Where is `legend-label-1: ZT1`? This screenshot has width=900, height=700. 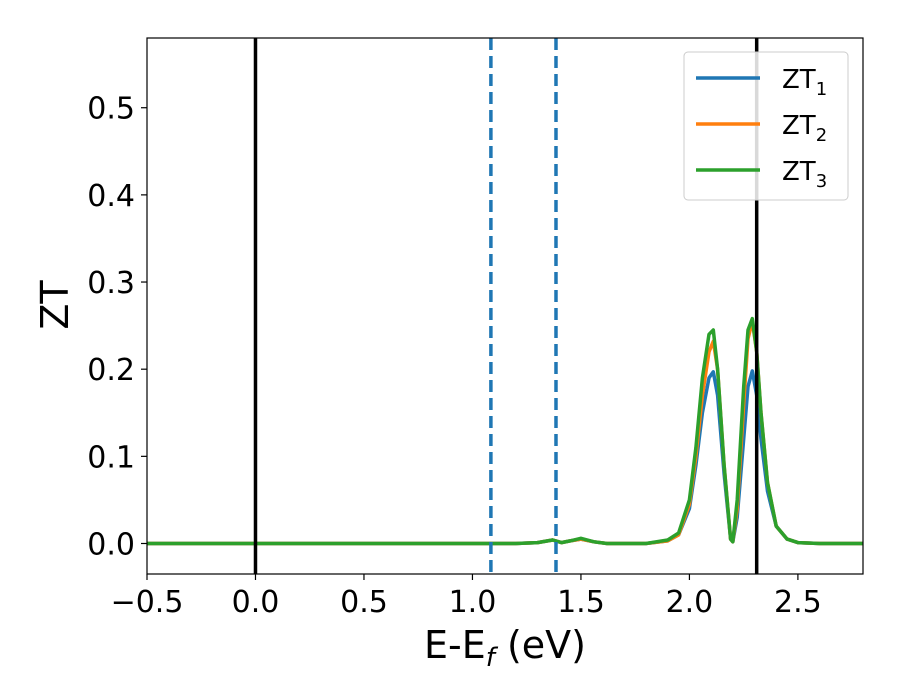
legend-label-1: ZT1 is located at coordinates (804, 82).